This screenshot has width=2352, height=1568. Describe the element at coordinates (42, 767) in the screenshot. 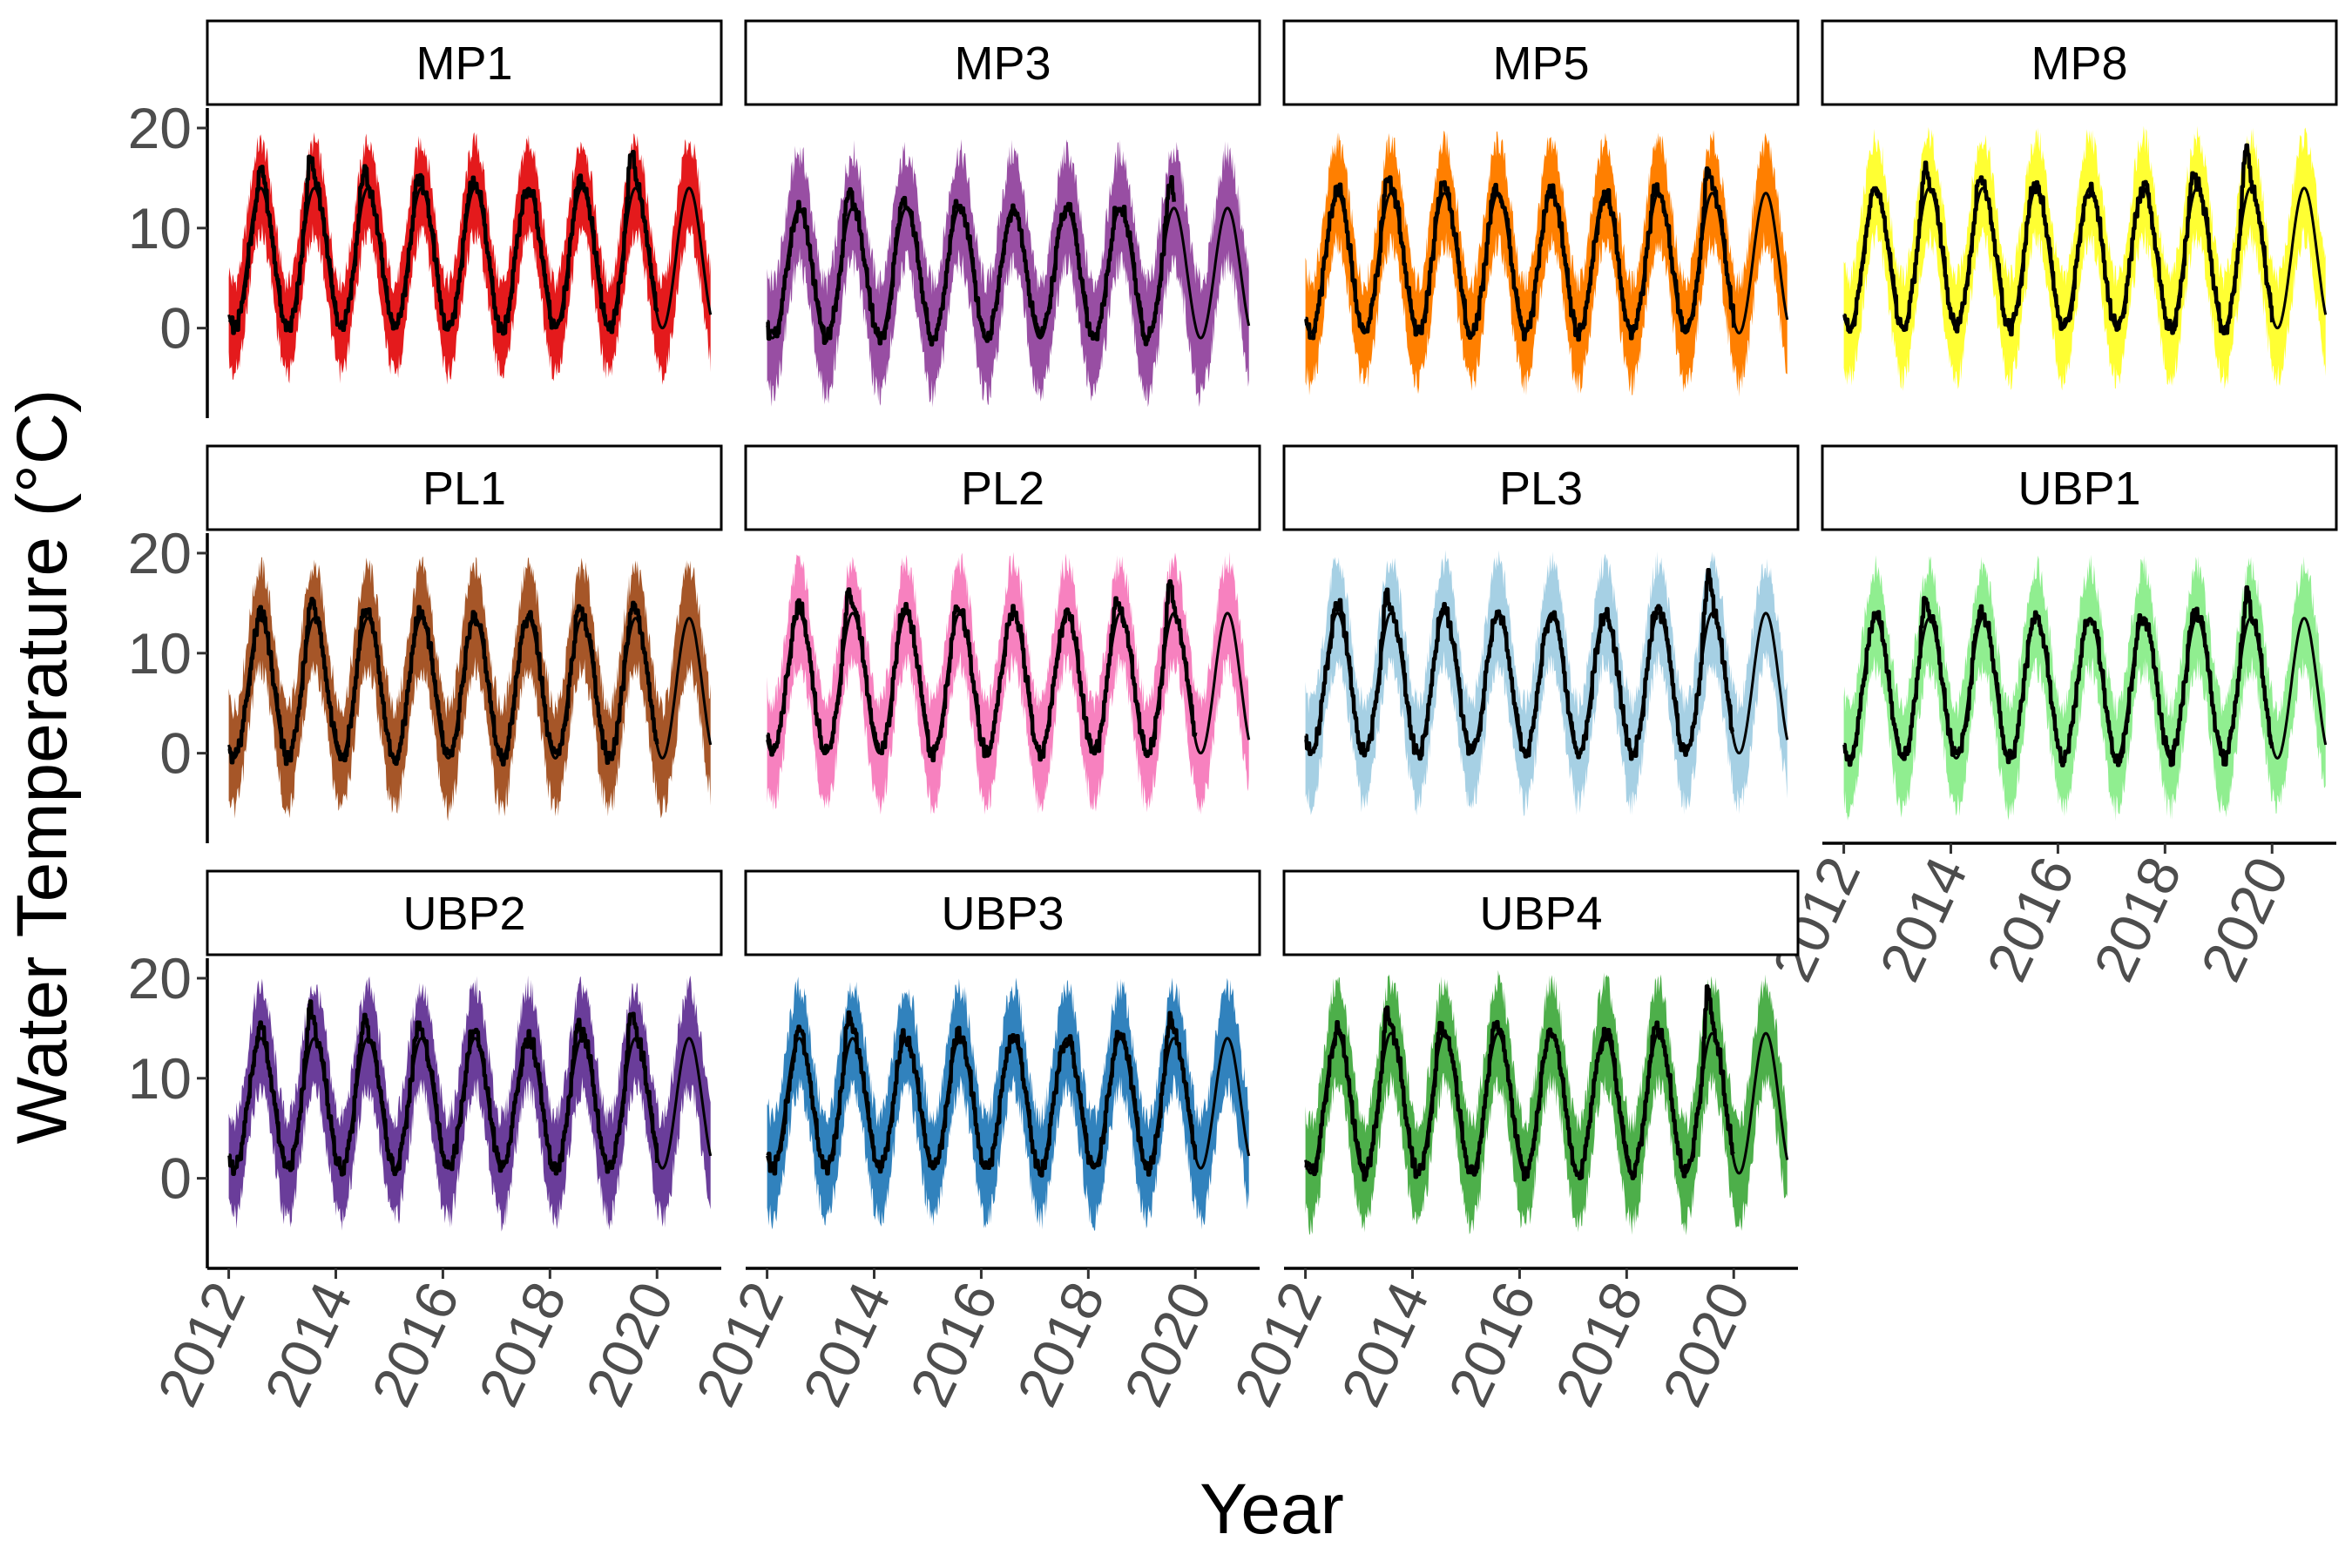

I see `y-axis-title: Water Temperature (°C)` at that location.